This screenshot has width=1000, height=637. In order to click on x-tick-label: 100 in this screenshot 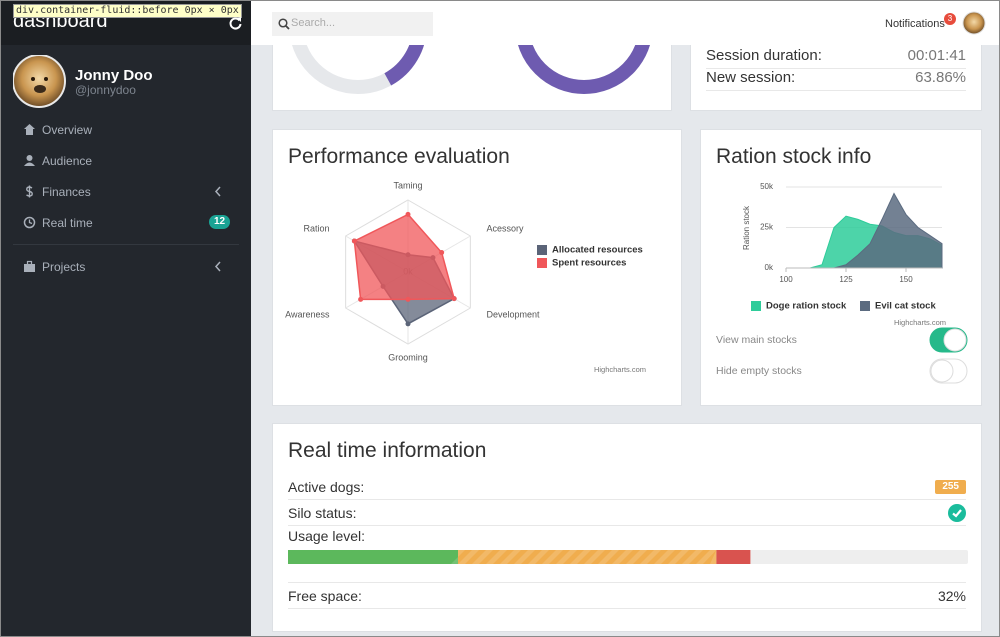, I will do `click(786, 279)`.